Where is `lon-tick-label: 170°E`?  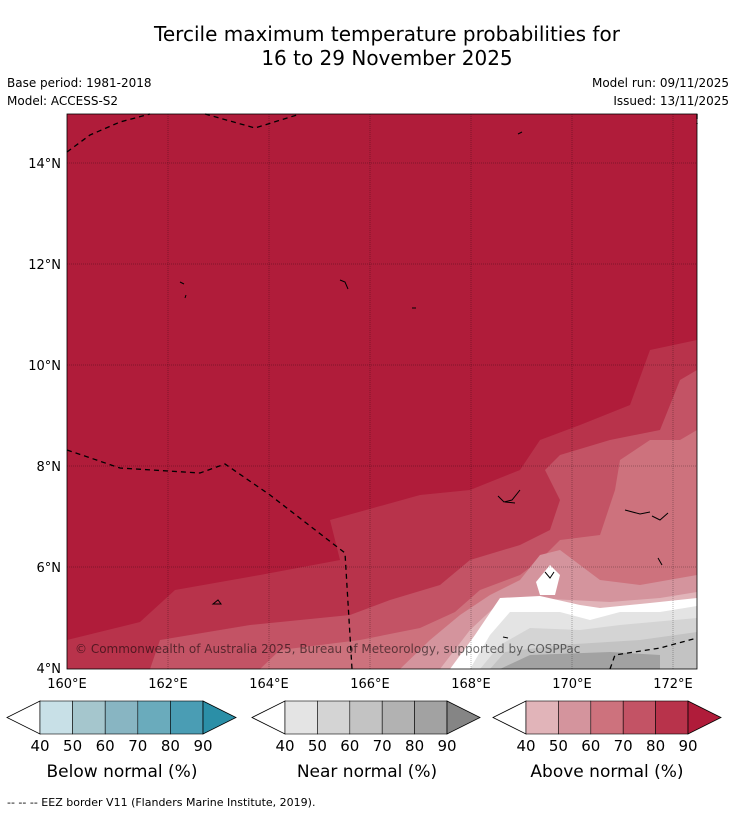
lon-tick-label: 170°E is located at coordinates (572, 684).